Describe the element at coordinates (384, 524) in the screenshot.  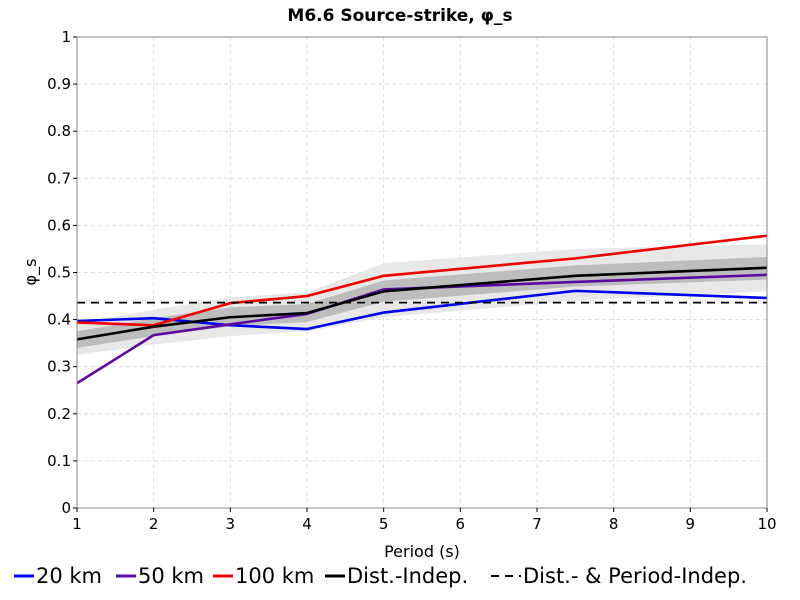
I see `x-tick-label: 5` at that location.